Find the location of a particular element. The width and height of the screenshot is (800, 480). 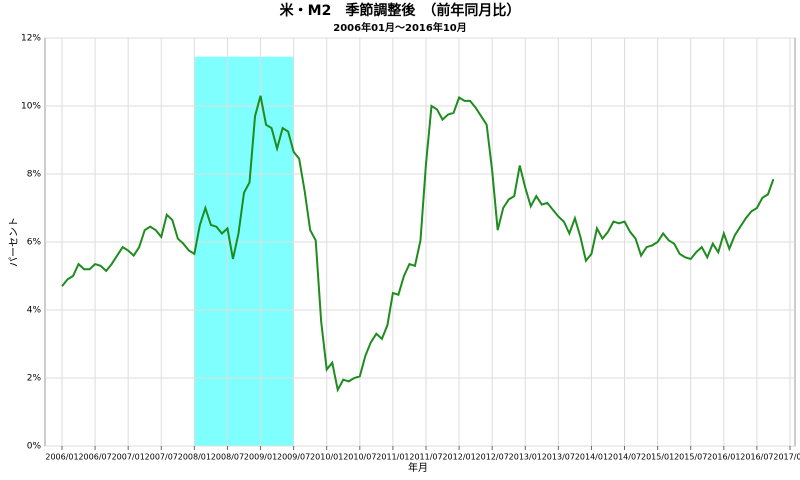

x-tick-label: 2010/01 is located at coordinates (326, 457).